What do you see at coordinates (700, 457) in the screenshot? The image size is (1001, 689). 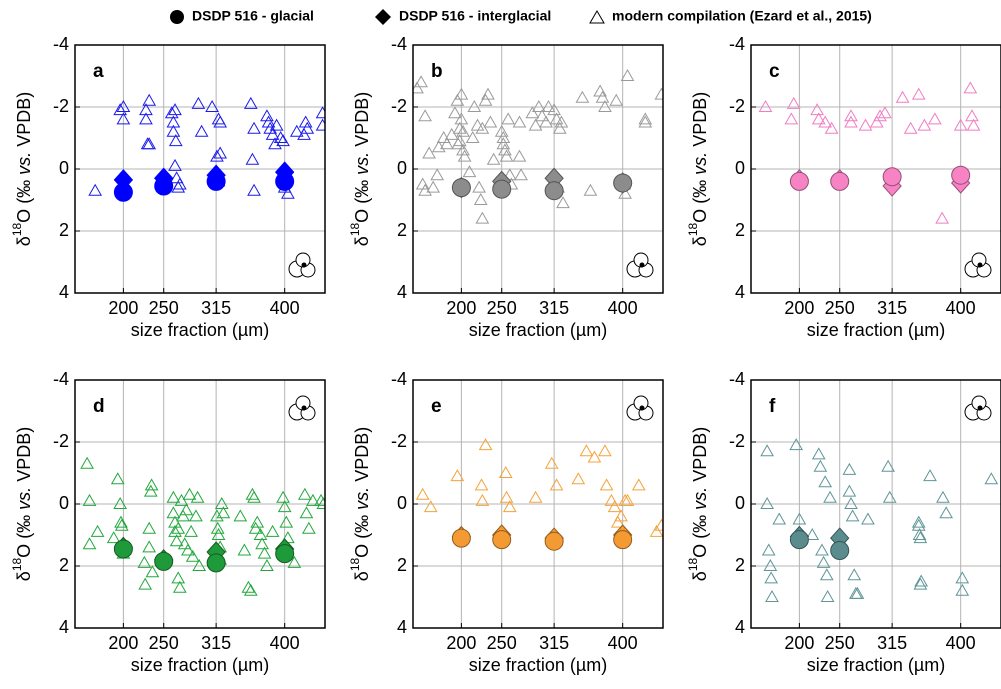 I see `y-axis-label-part: VPDB)` at bounding box center [700, 457].